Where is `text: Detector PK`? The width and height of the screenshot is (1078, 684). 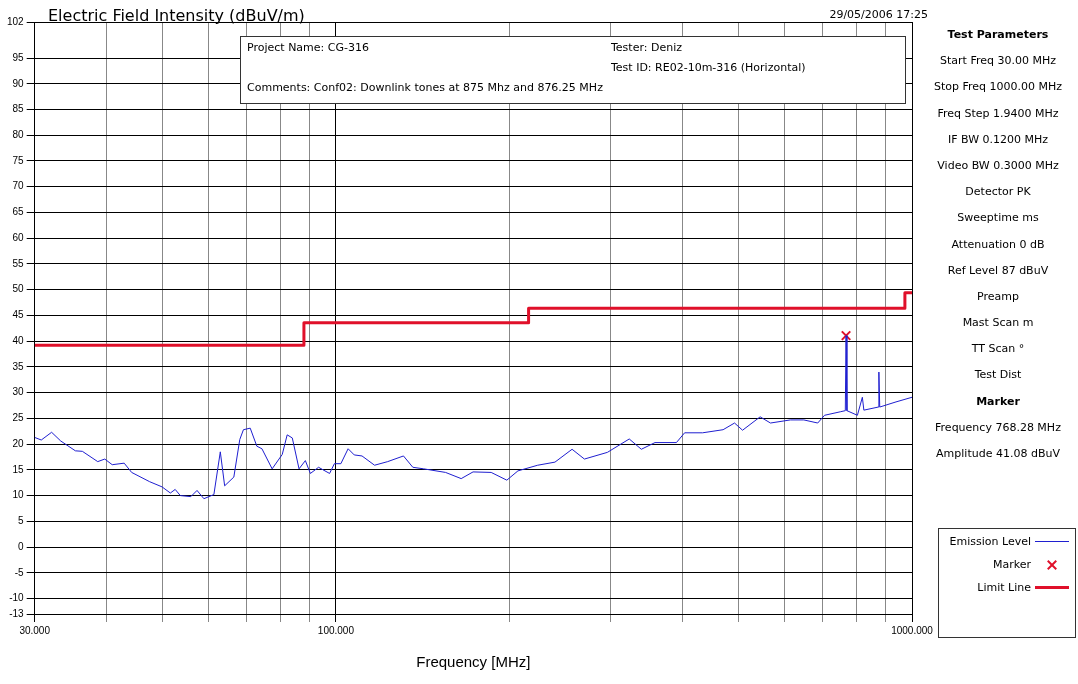 text: Detector PK is located at coordinates (998, 193).